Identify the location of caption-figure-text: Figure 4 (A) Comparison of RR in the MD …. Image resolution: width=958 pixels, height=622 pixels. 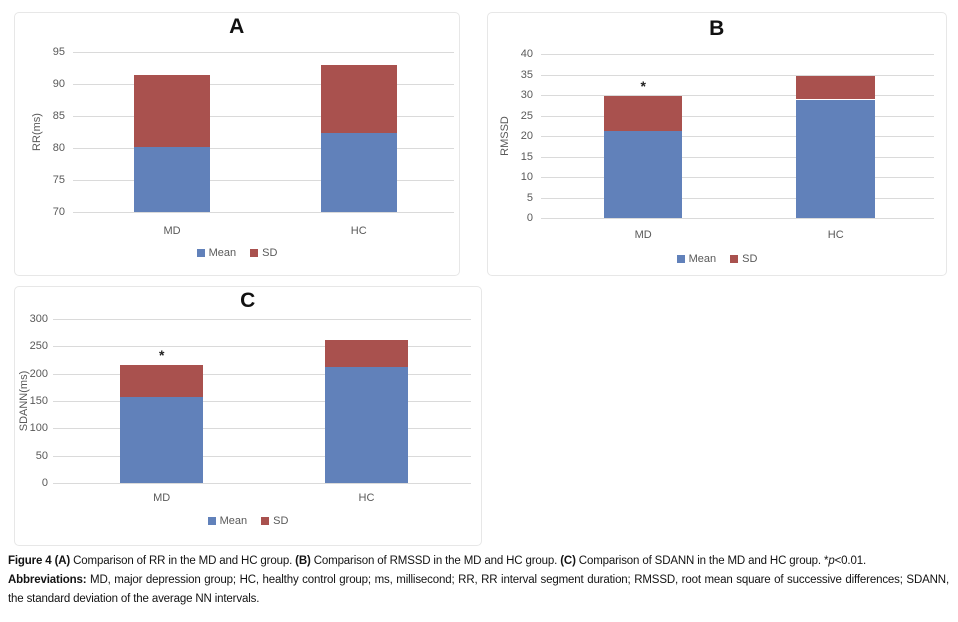
(478, 561).